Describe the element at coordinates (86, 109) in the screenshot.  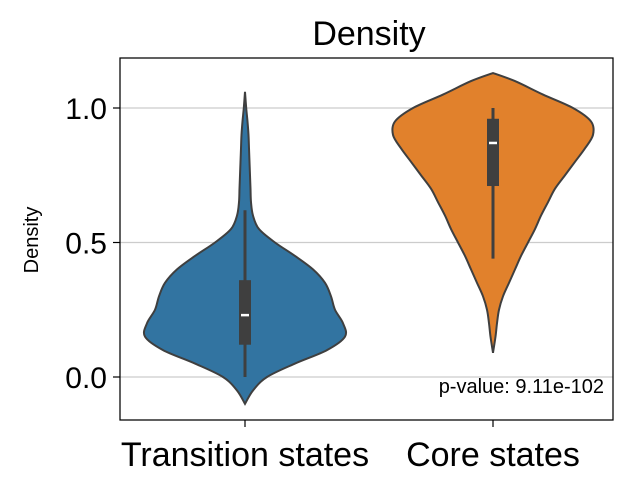
I see `y-tick-label: 1.0` at that location.